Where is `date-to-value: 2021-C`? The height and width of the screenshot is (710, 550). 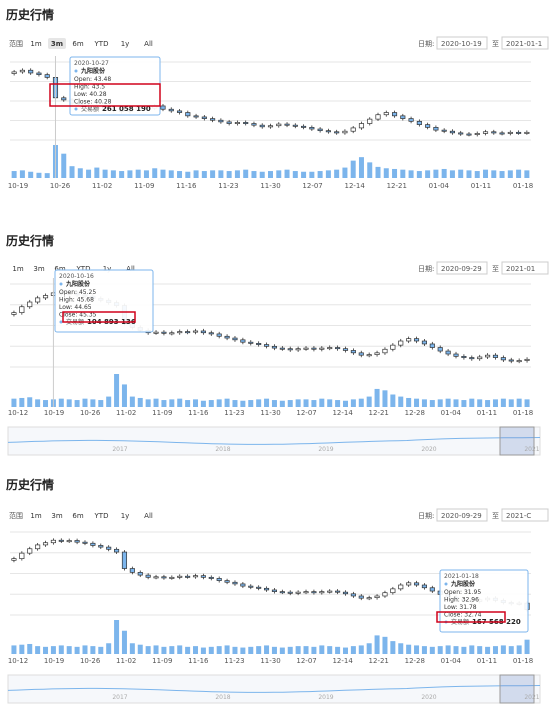 date-to-value: 2021-C is located at coordinates (518, 516).